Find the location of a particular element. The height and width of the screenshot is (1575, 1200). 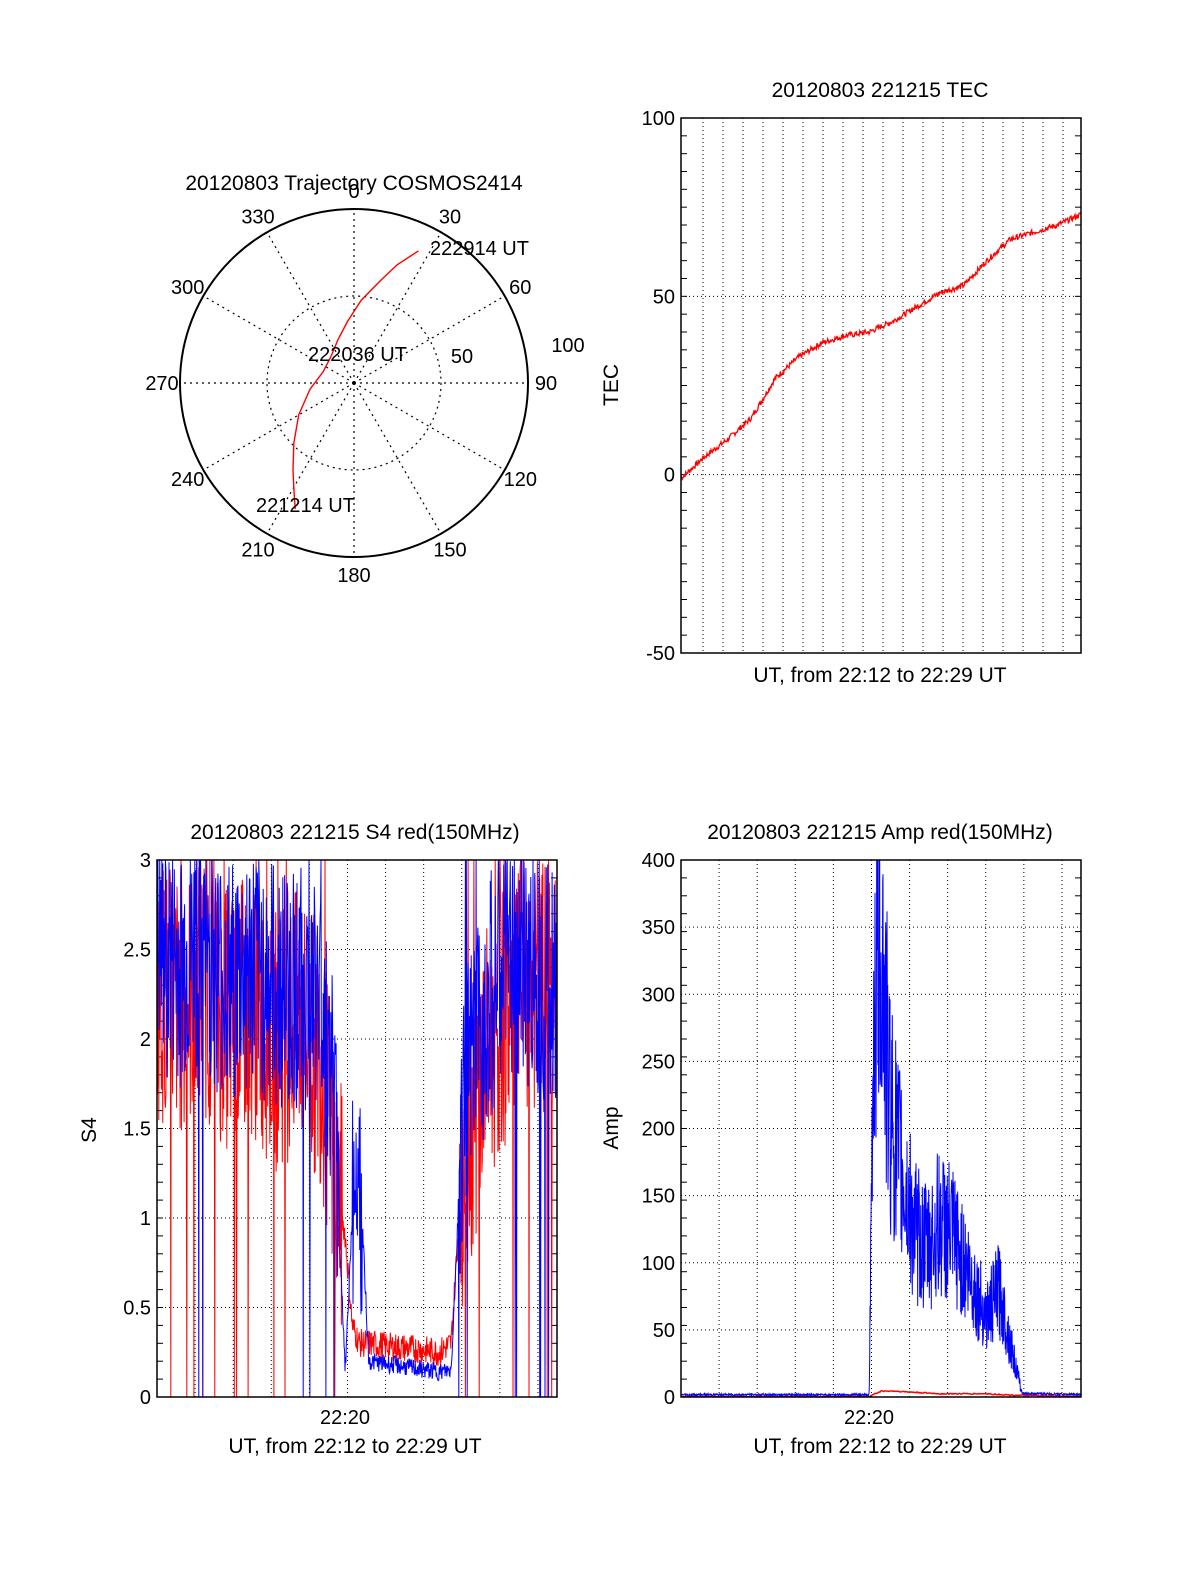

y-tick-label: 400 is located at coordinates (658, 861).